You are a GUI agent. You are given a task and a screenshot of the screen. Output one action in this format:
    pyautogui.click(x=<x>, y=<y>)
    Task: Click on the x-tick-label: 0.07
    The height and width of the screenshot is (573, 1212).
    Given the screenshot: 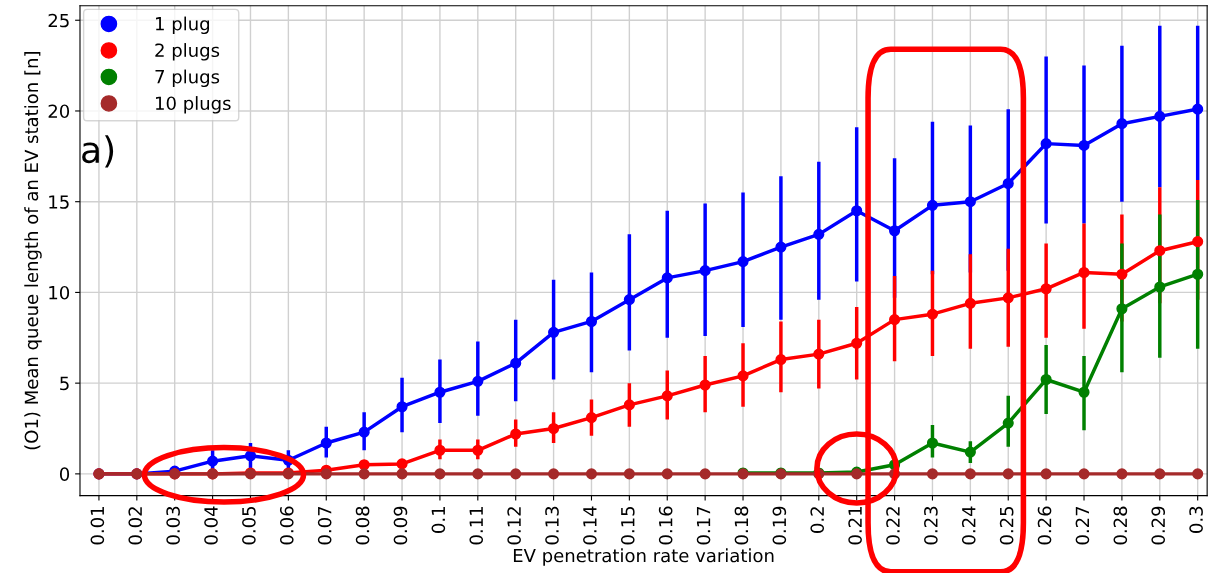 What is the action you would take?
    pyautogui.click(x=324, y=525)
    